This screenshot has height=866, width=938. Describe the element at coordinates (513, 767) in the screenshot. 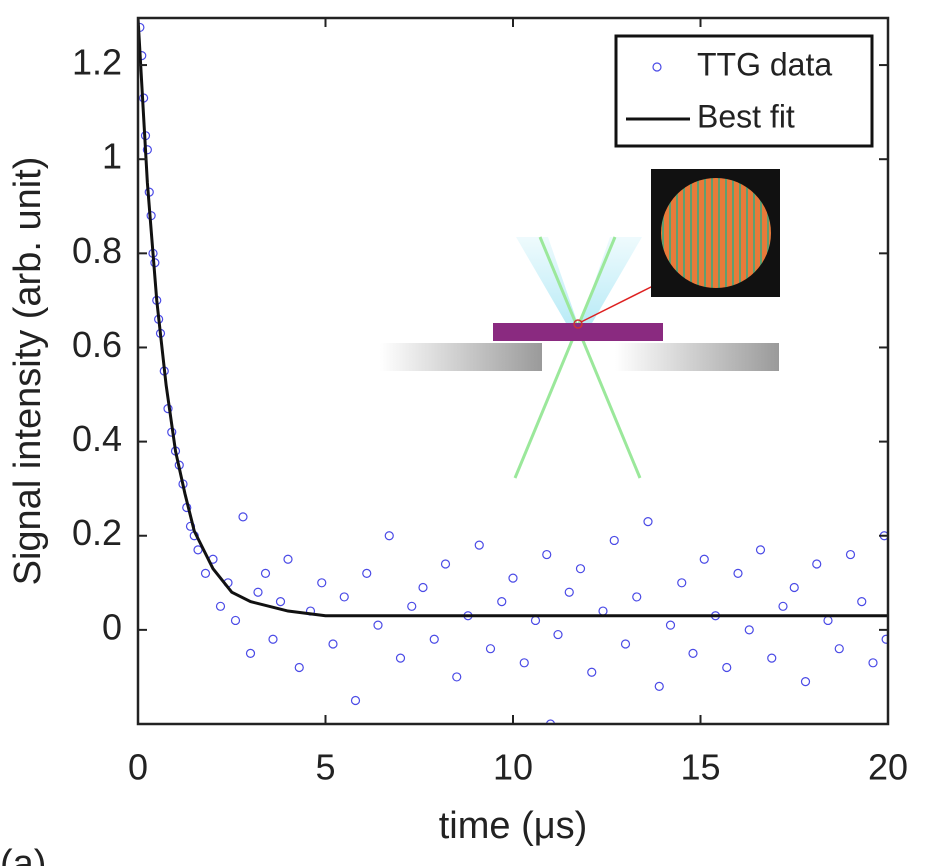

I see `x-tick-label: 10` at that location.